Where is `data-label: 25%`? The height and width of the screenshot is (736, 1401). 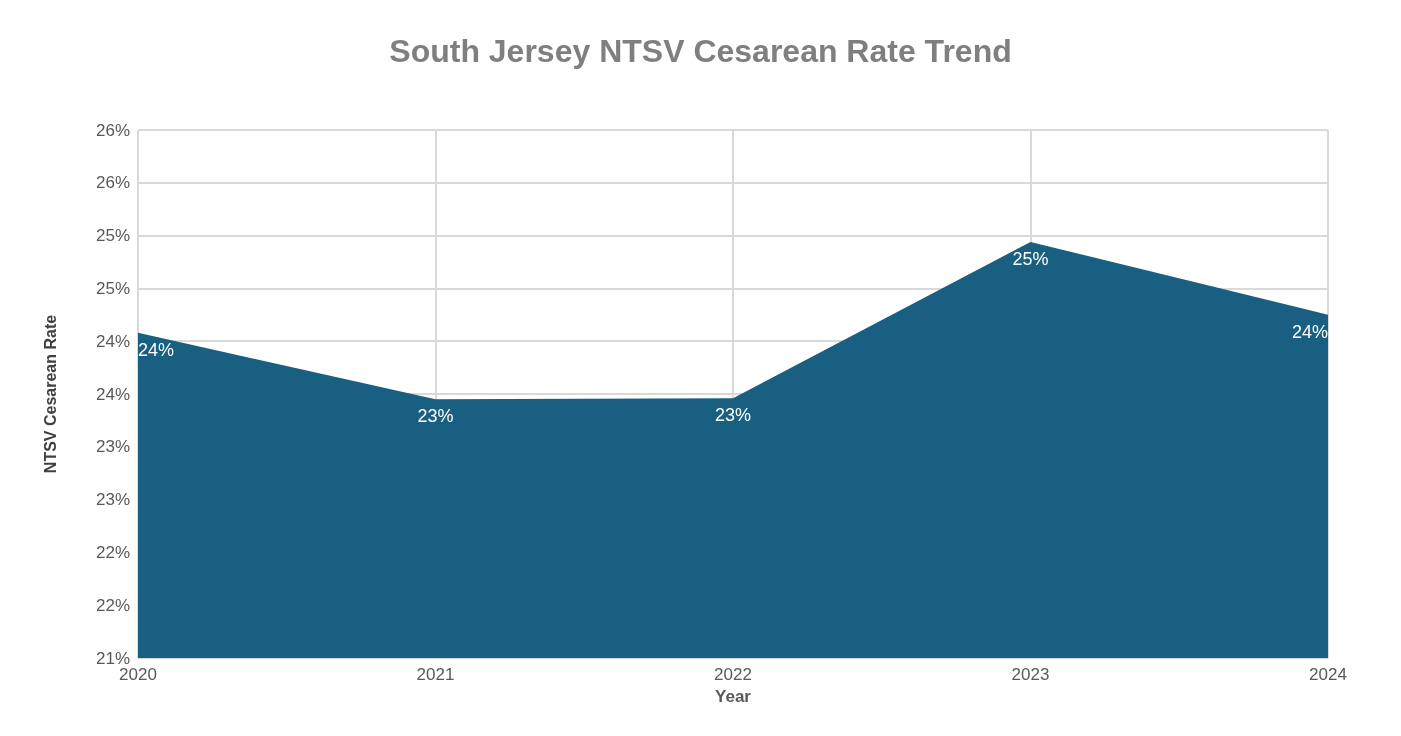 data-label: 25% is located at coordinates (1030, 258).